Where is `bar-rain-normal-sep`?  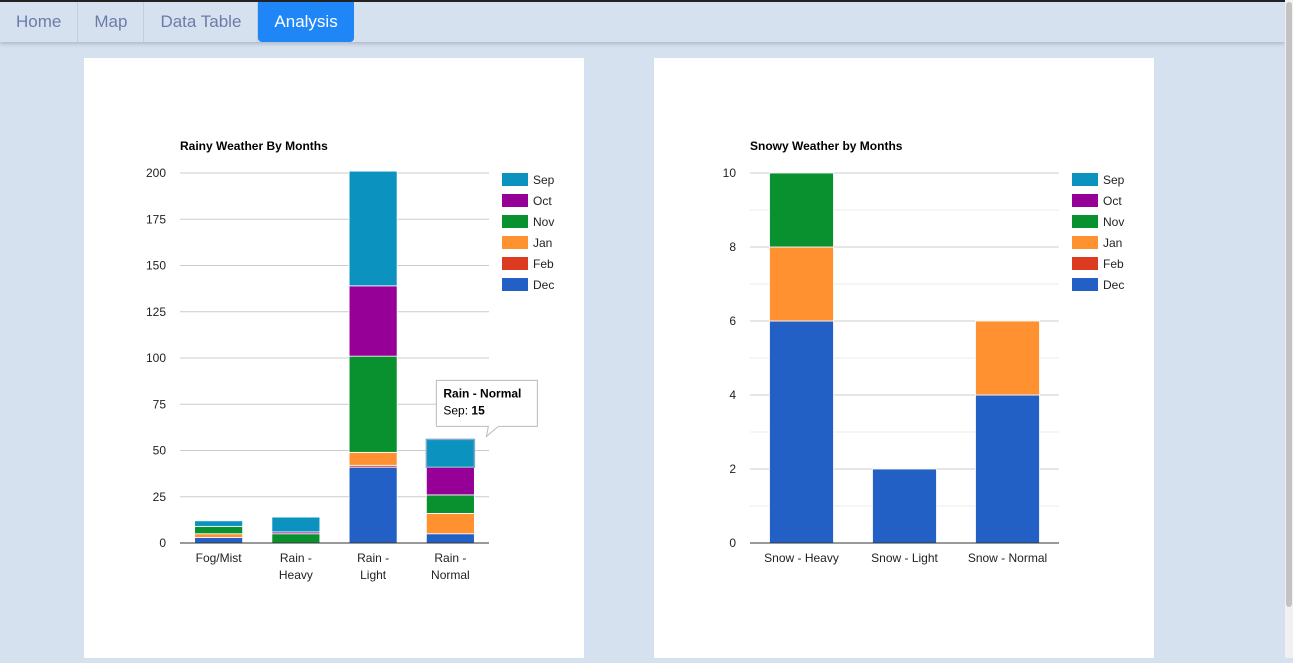 bar-rain-normal-sep is located at coordinates (450, 453).